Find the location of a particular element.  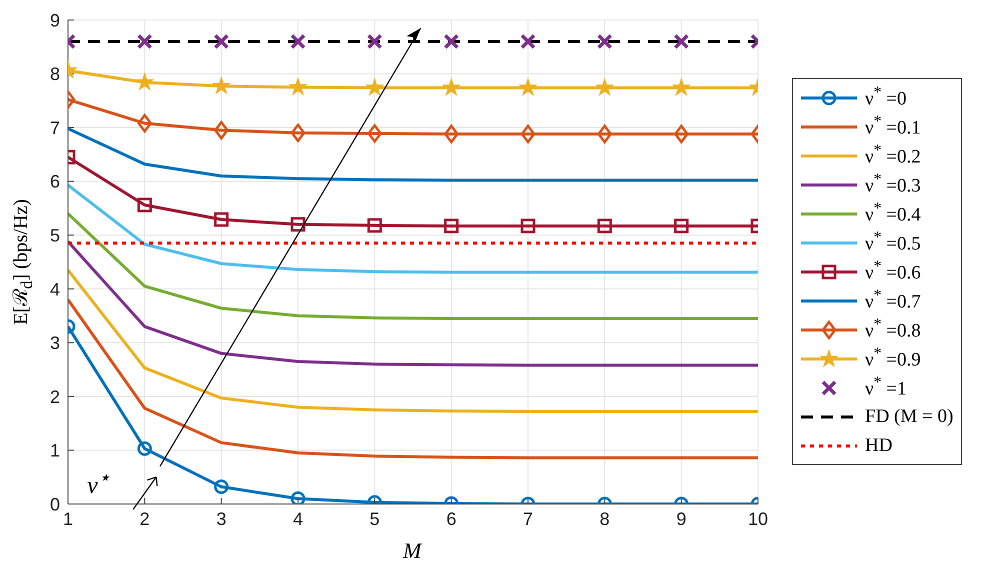

legend-label: ν$^{*}$ =1 is located at coordinates (885, 387).